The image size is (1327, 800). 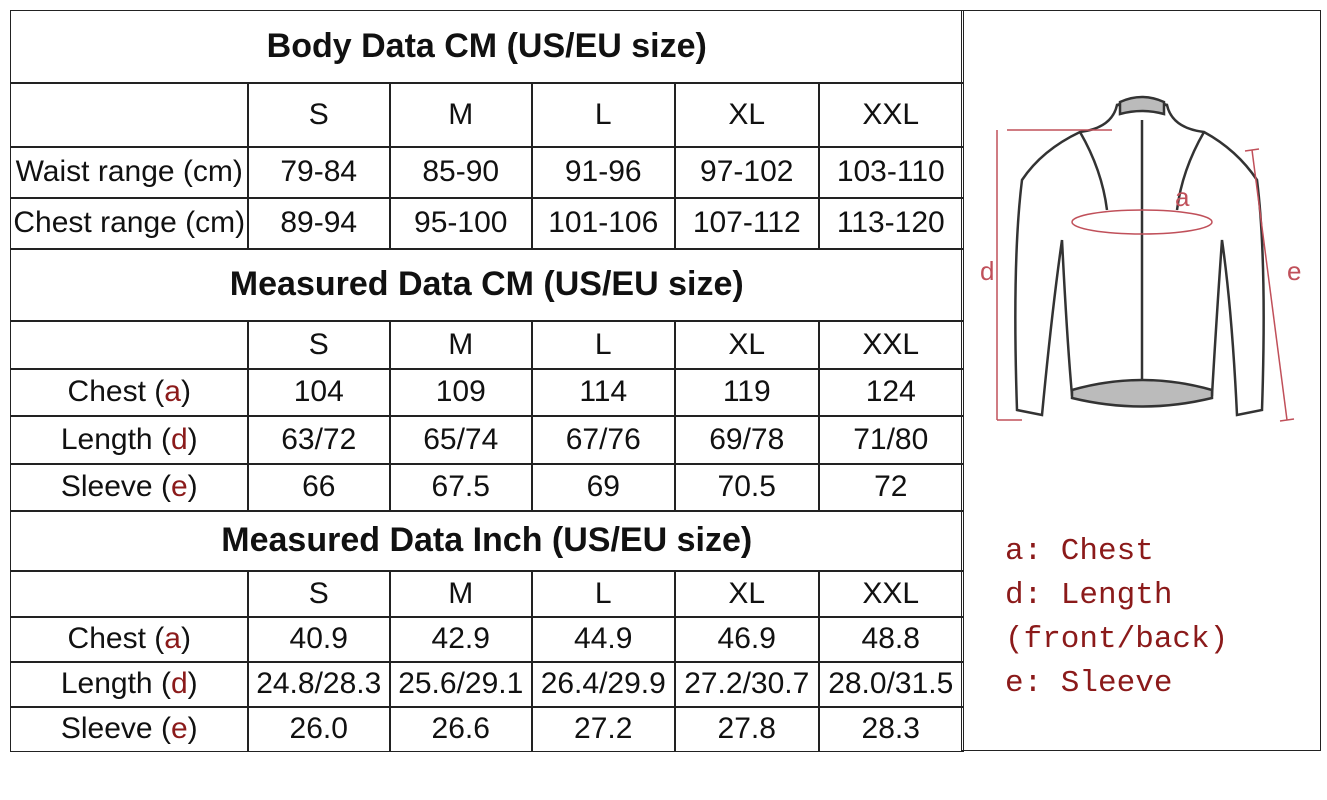 I want to click on value-cell: 89-94, so click(x=319, y=223).